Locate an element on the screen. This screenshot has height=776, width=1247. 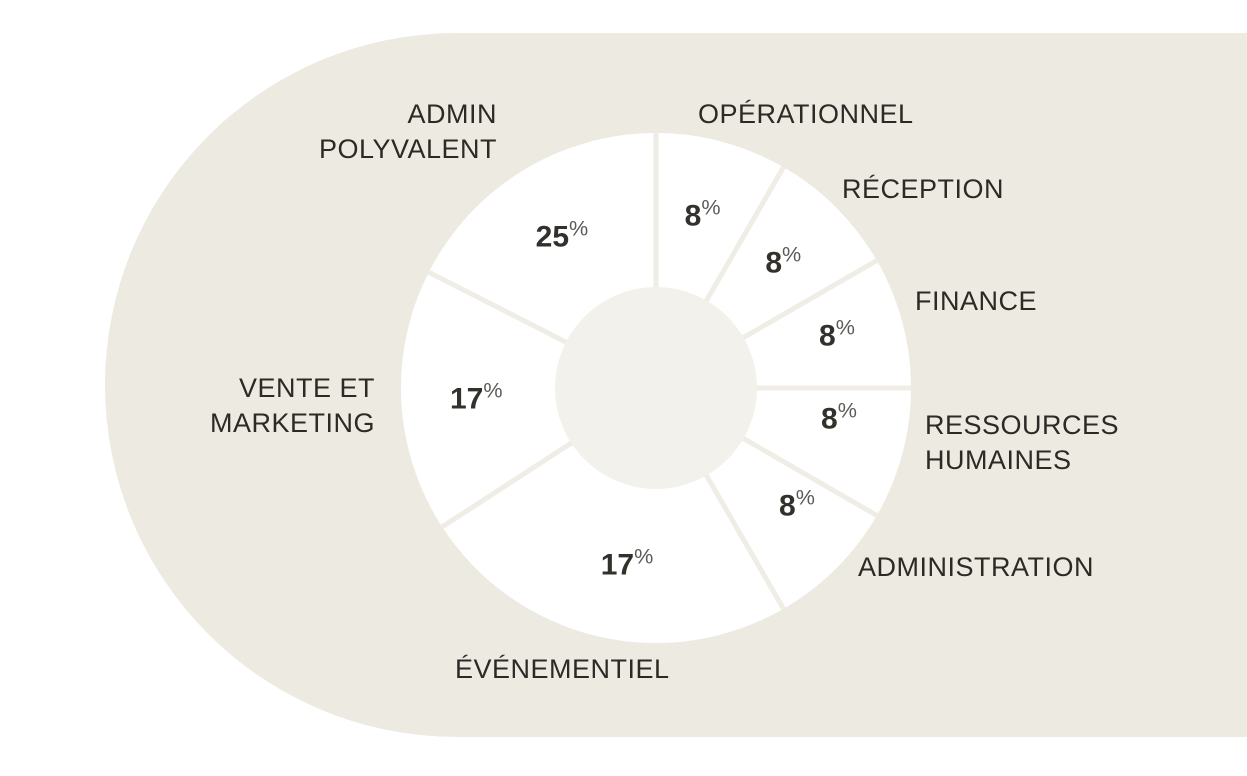
category-label-reception: RÉCEPTION is located at coordinates (923, 189).